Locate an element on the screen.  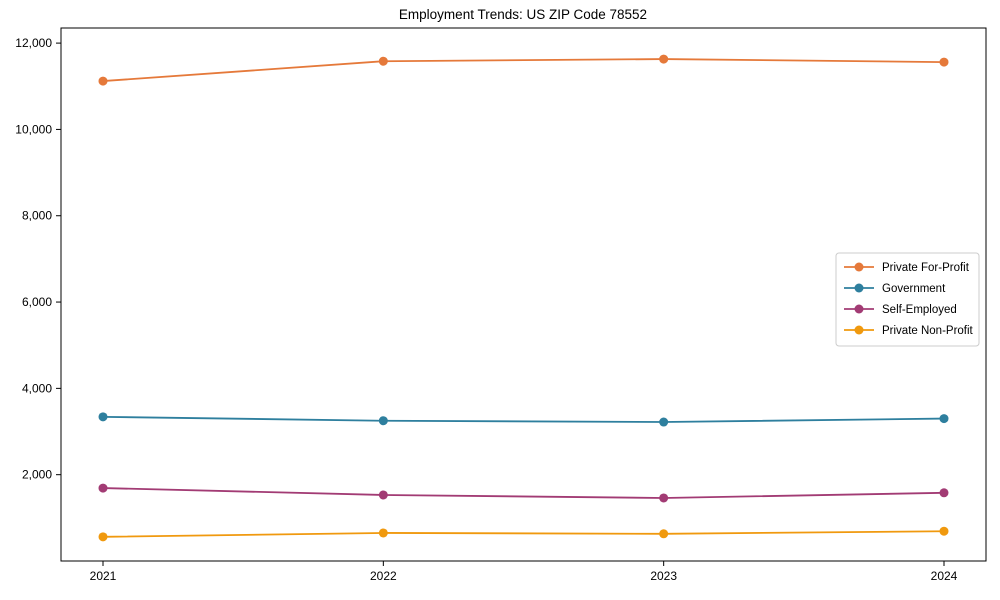
y-tick-label: 12,000 is located at coordinates (33, 43).